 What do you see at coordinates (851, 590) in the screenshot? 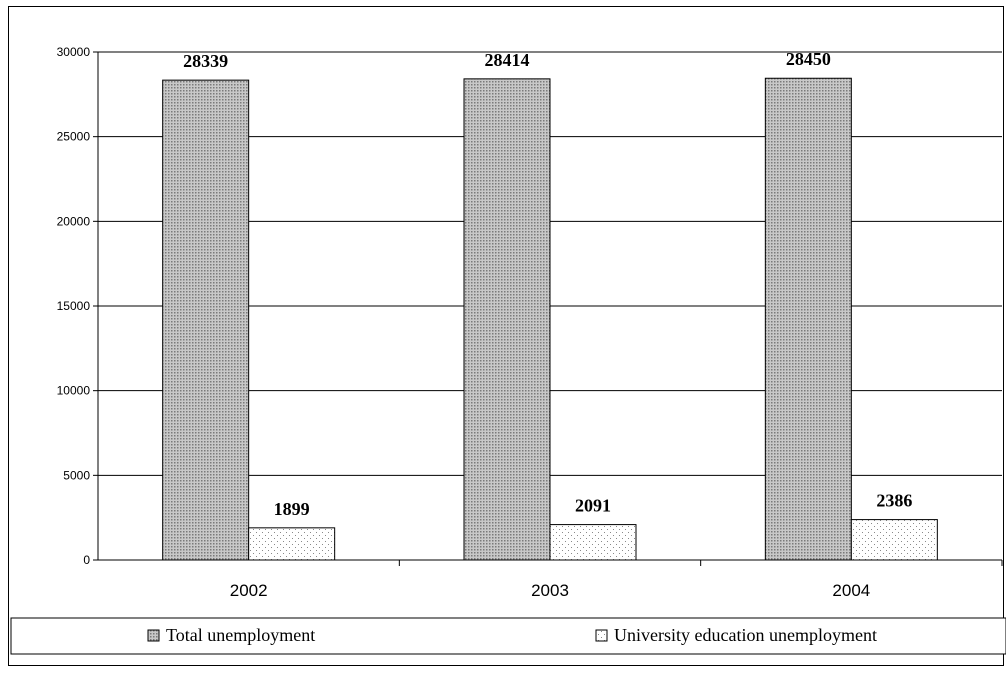
I see `x-tick-label: 2004` at bounding box center [851, 590].